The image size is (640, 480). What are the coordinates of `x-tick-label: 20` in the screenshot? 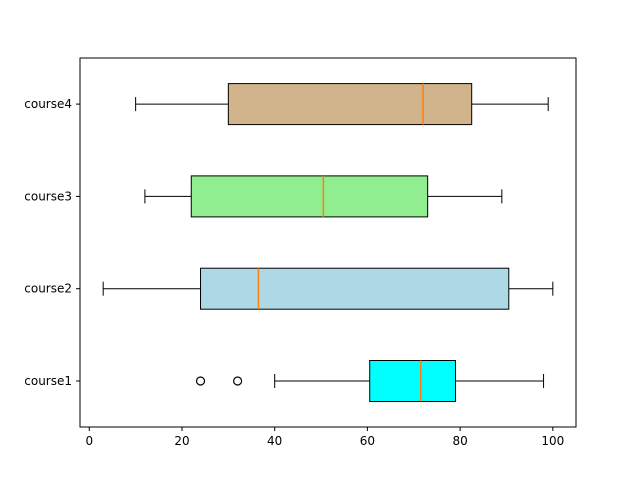 It's located at (181, 441).